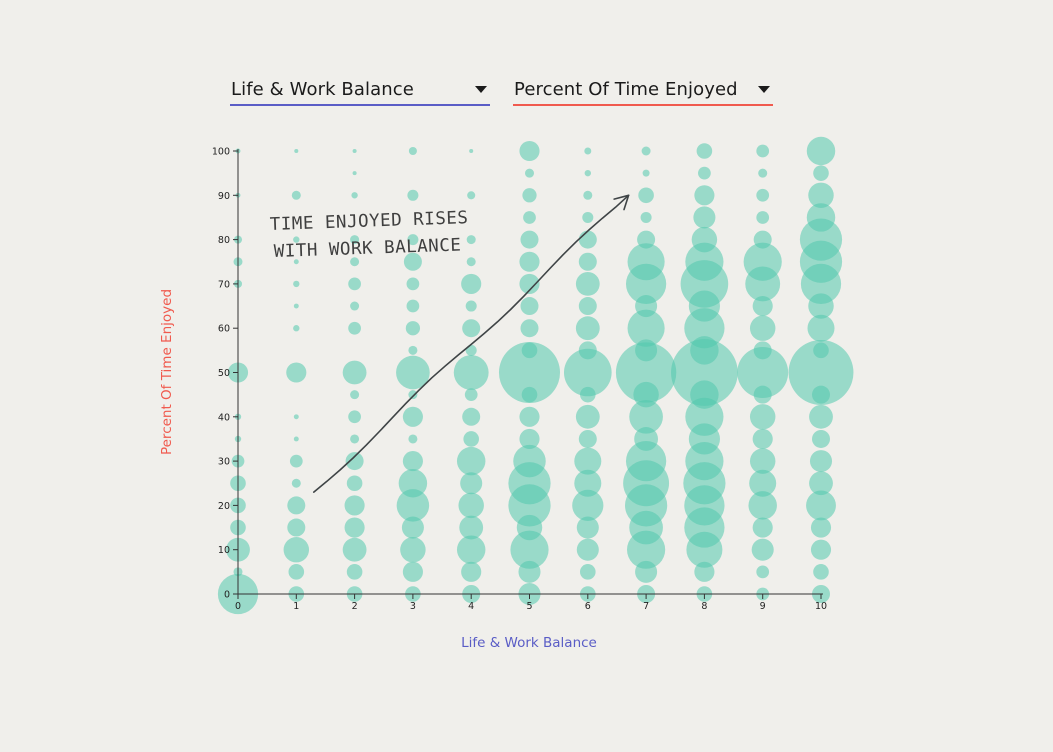 The width and height of the screenshot is (1053, 752). What do you see at coordinates (646, 606) in the screenshot?
I see `x-tick-label: 7` at bounding box center [646, 606].